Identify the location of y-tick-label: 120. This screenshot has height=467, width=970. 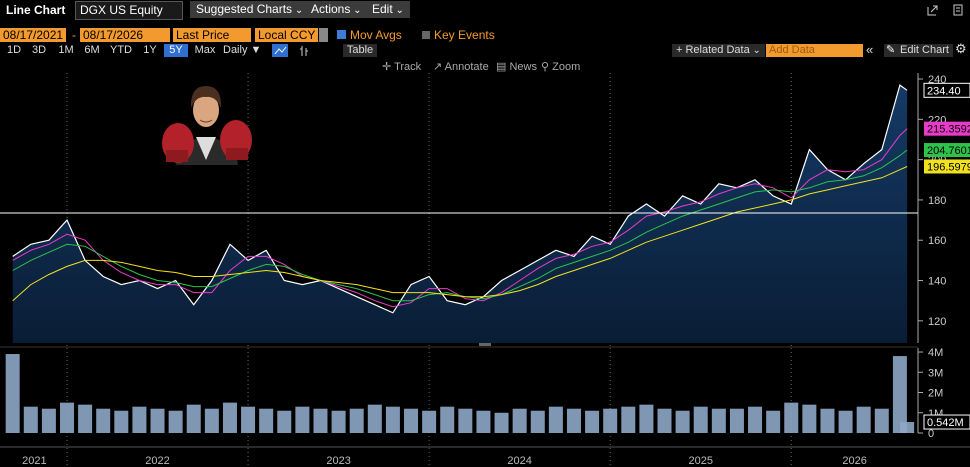
(937, 322).